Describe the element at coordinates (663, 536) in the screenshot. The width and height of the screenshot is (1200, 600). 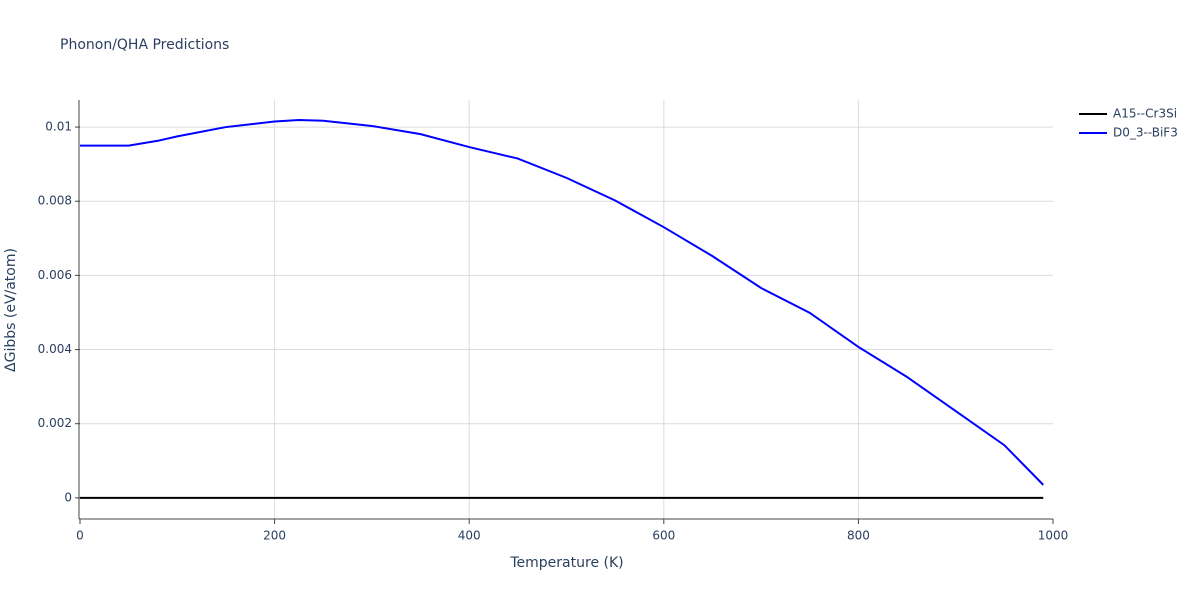
I see `x-tick-label: 600` at that location.